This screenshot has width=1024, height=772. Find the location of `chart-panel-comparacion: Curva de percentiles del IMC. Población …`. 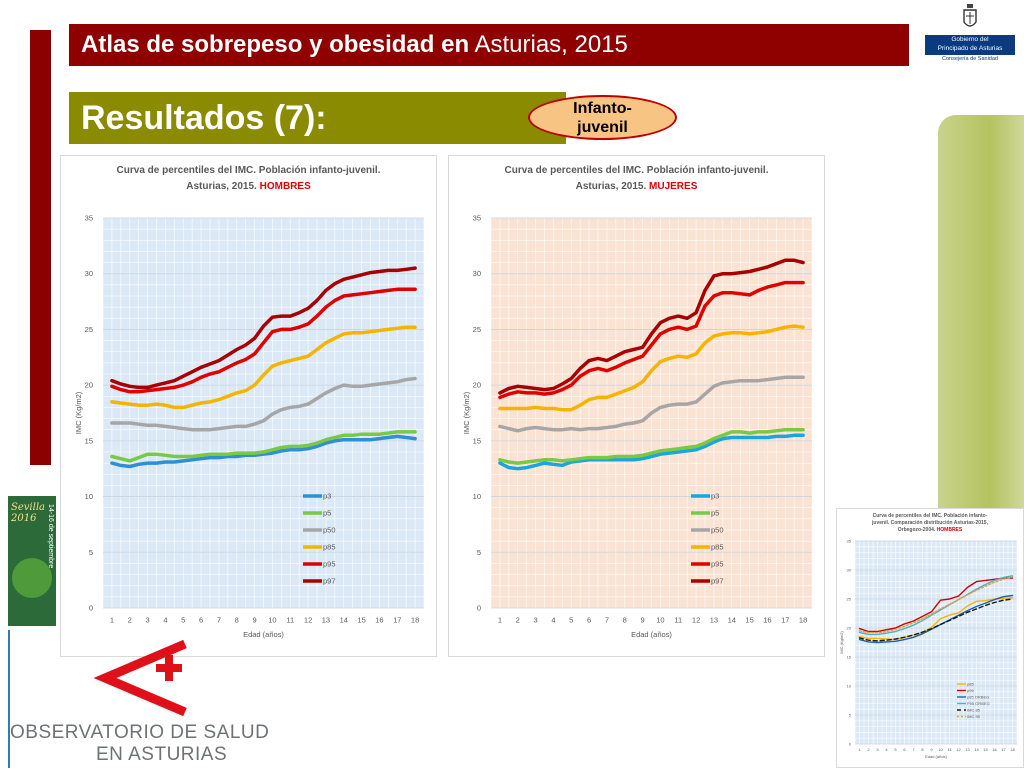

chart-panel-comparacion: Curva de percentiles del IMC. Población … is located at coordinates (930, 638).